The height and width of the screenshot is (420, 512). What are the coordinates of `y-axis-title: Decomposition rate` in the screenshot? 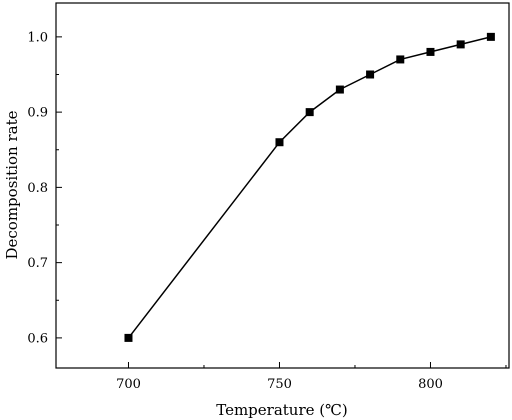 It's located at (12, 184).